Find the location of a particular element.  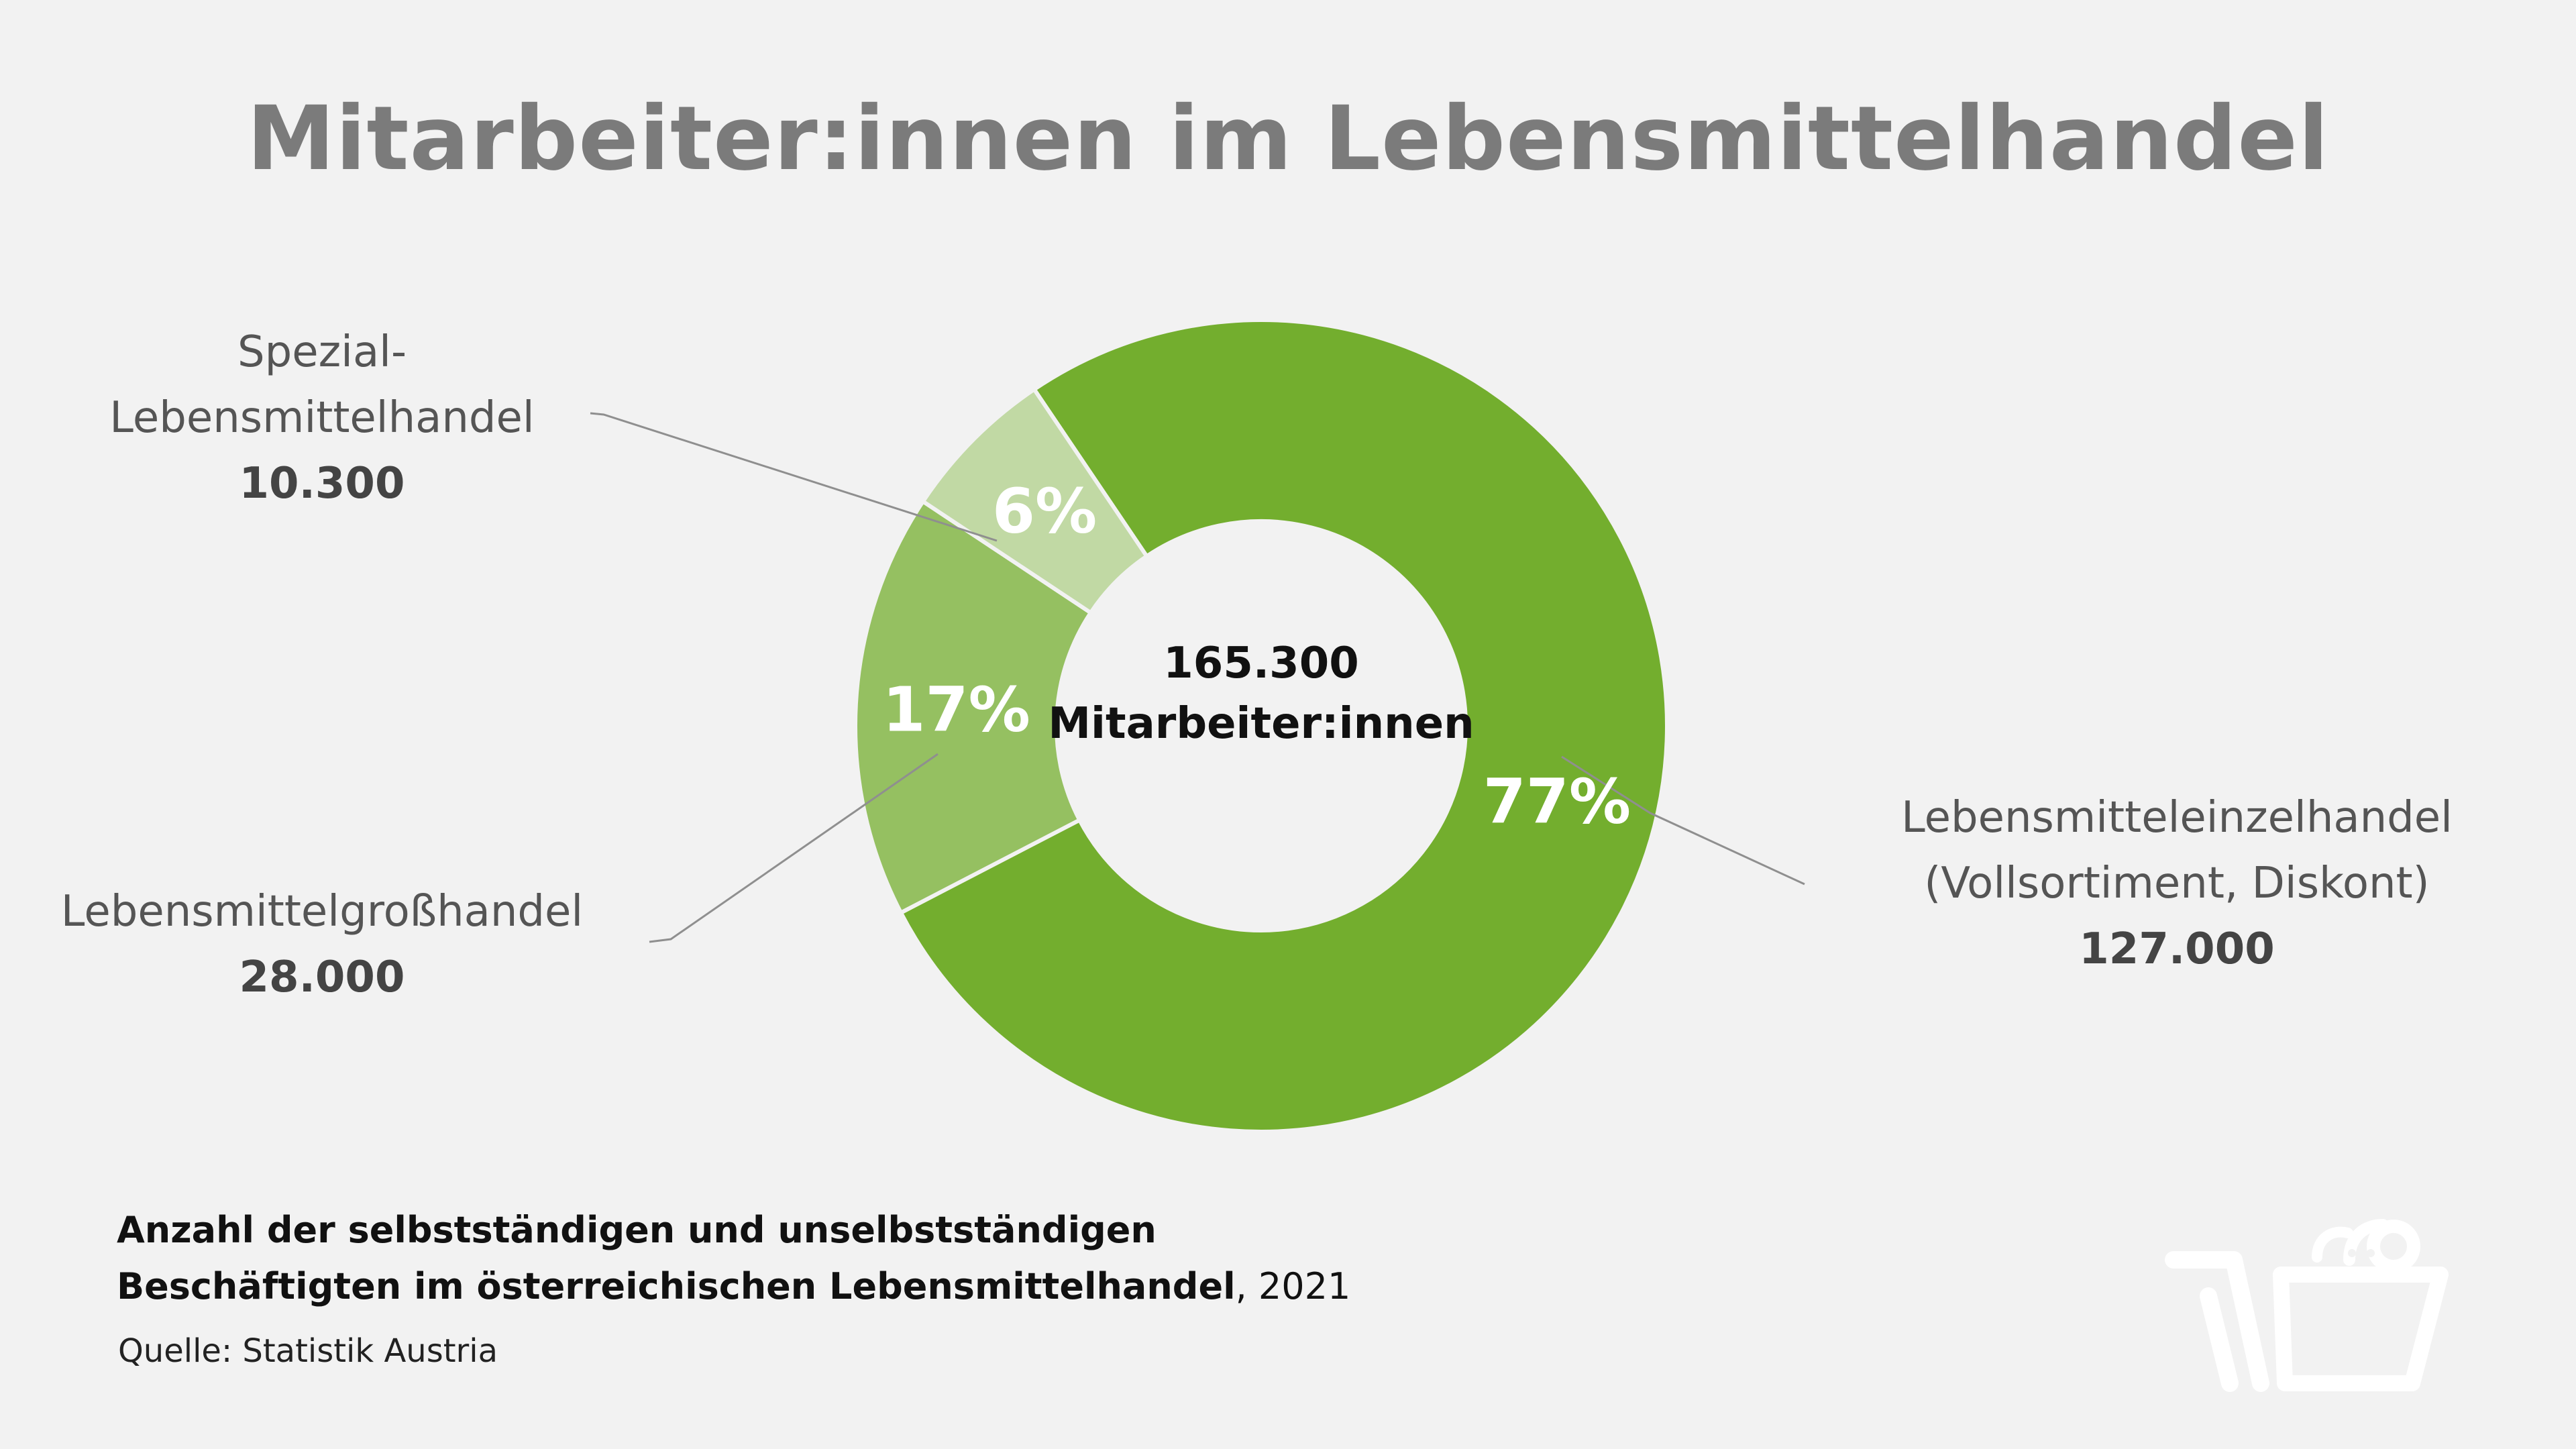

callout-gross-line-1: Lebensmittelgroßhandel is located at coordinates (322, 911).